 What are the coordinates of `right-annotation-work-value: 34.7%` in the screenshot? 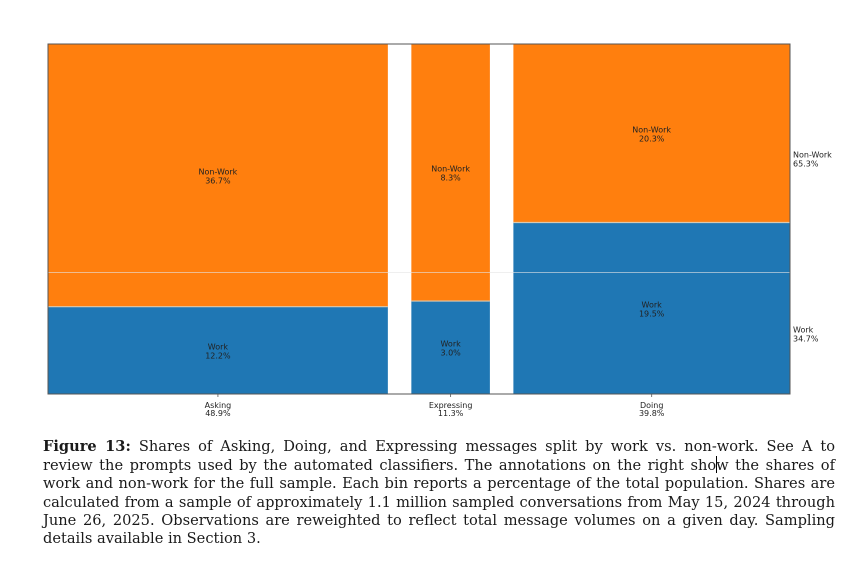 It's located at (806, 338).